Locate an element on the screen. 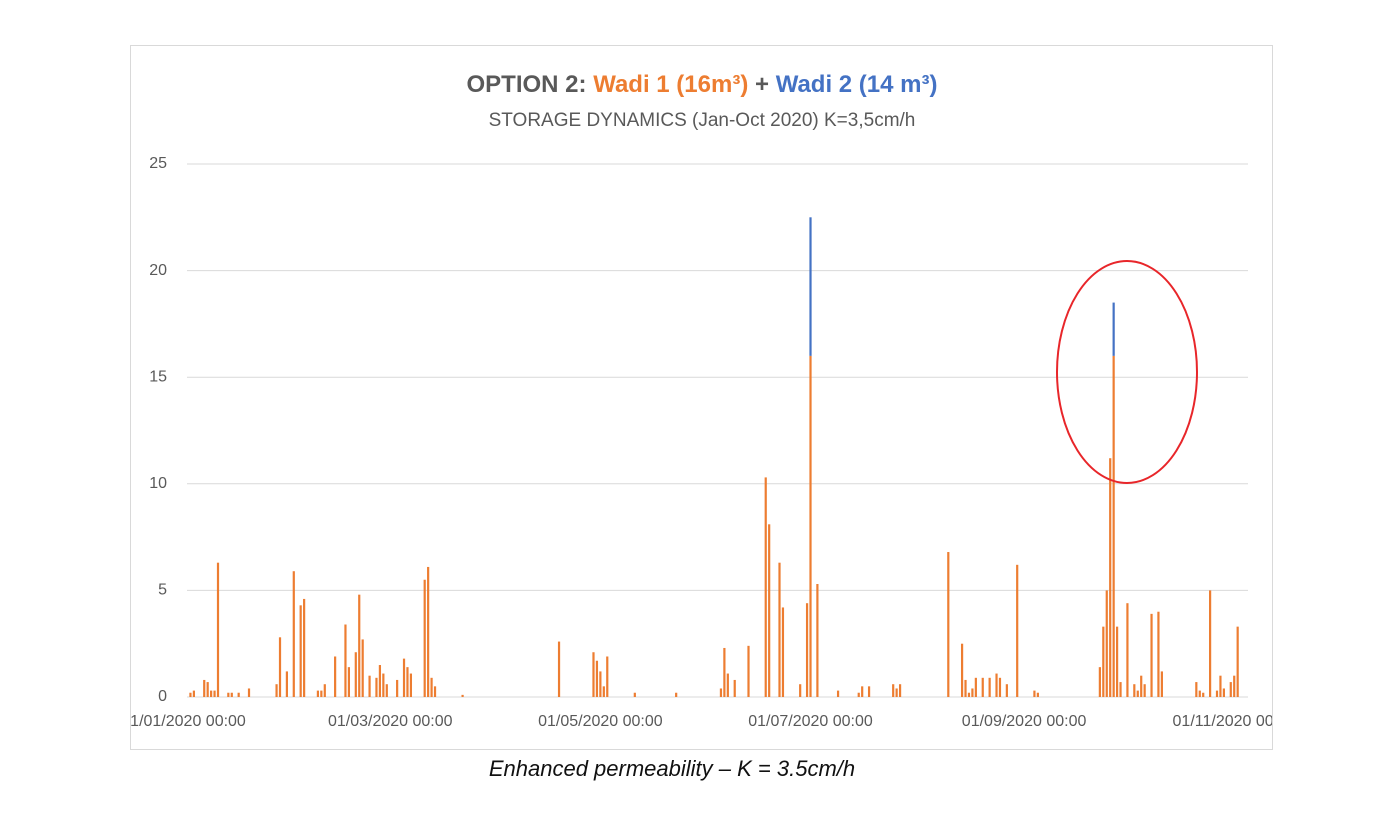  x-tick-label: 01/11/2020 00:00 is located at coordinates (1234, 721).